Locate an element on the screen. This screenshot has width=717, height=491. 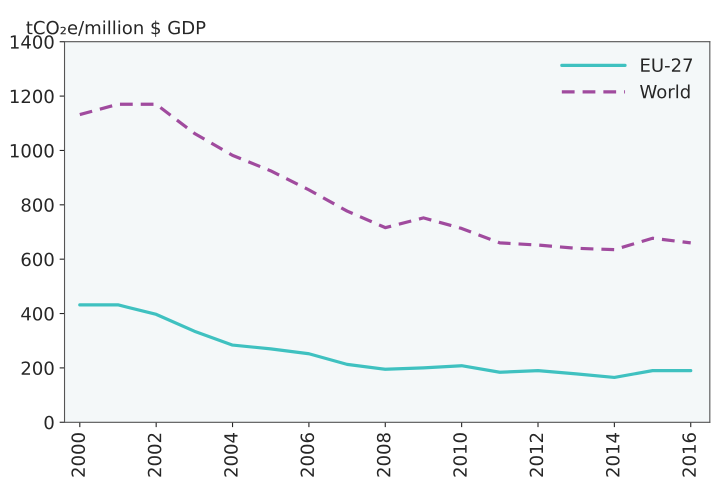
y-tick-label: 1200 is located at coordinates (32, 97).